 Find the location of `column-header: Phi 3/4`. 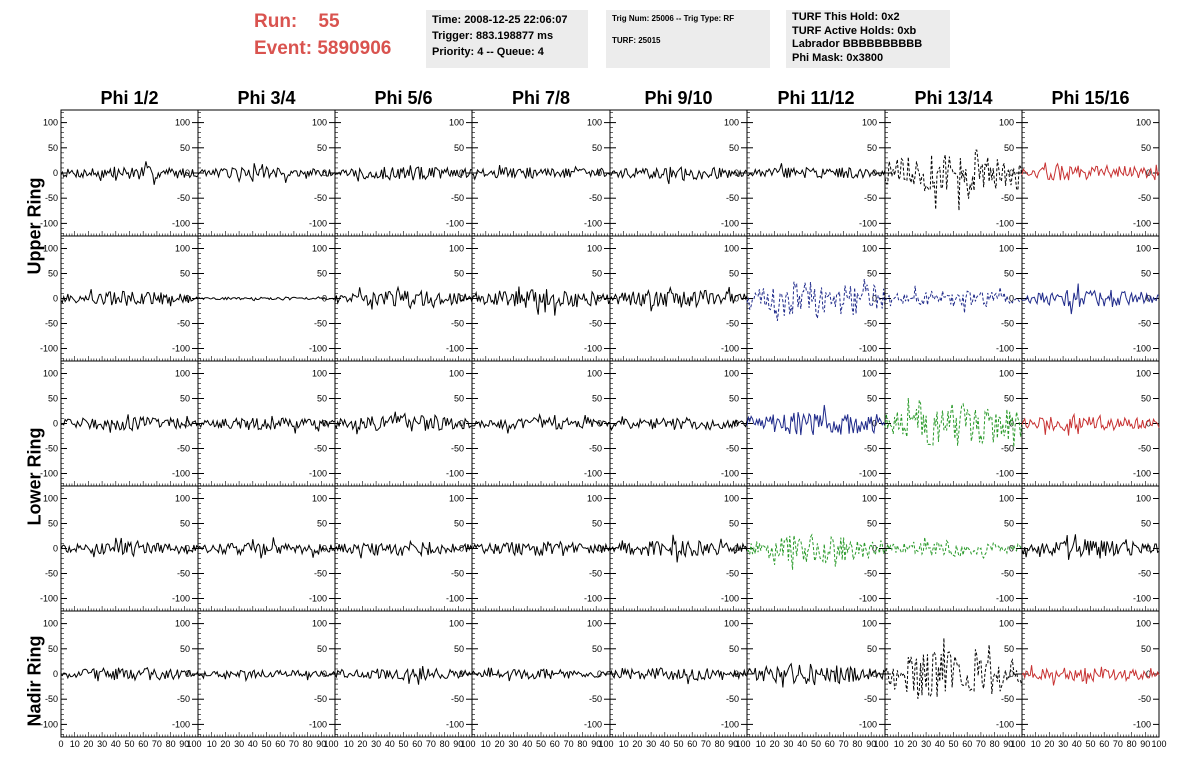

column-header: Phi 3/4 is located at coordinates (266, 98).